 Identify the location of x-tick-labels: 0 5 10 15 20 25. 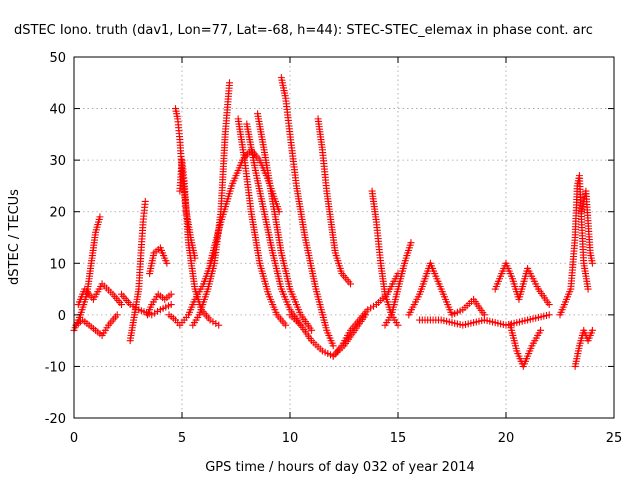
(346, 438).